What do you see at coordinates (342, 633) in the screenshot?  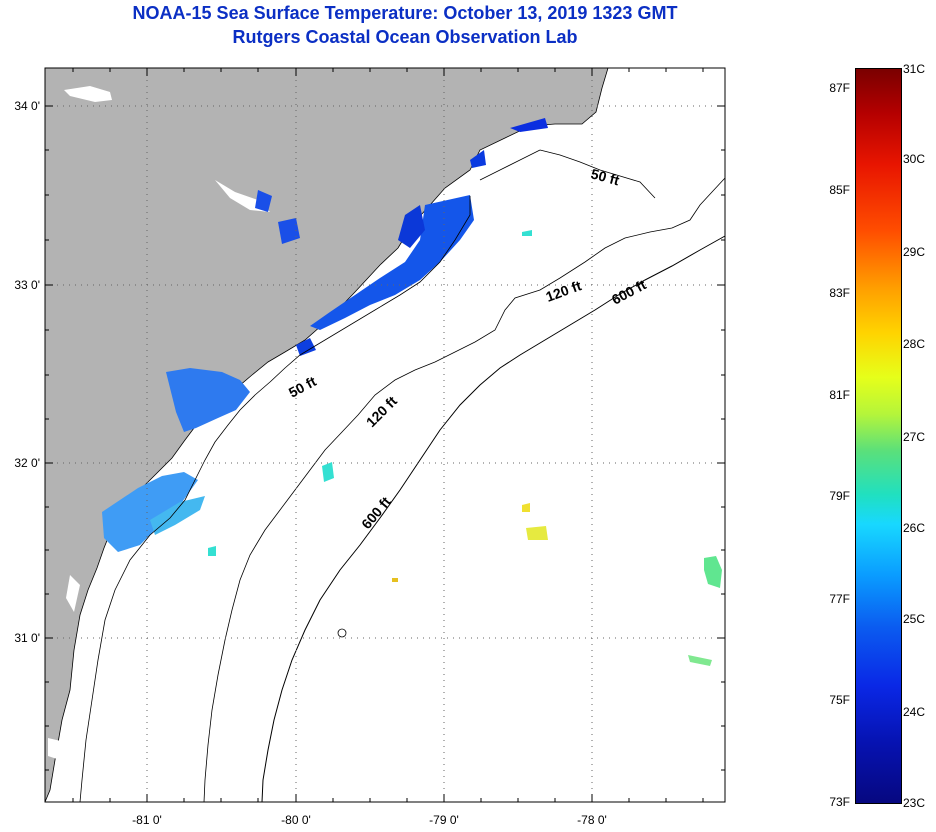 I see `contour-circle` at bounding box center [342, 633].